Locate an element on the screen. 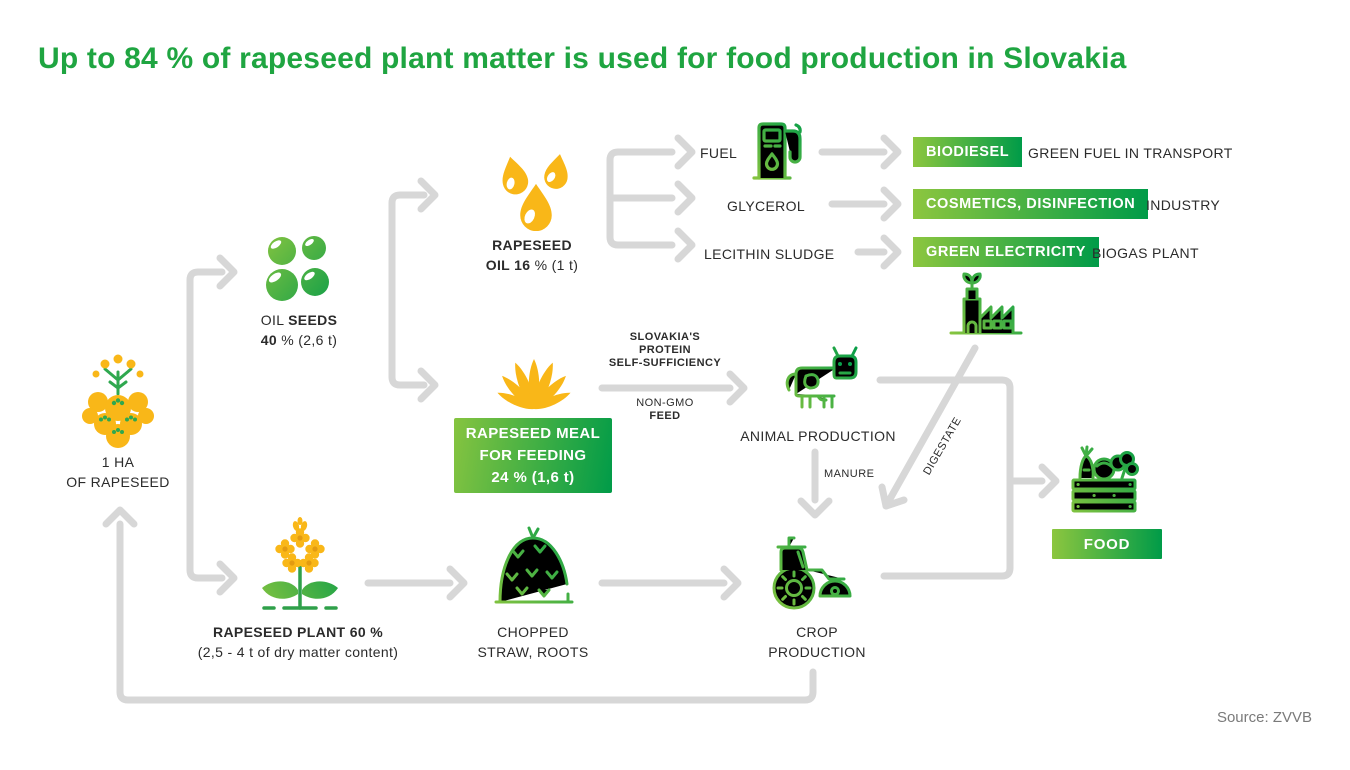  non-gmo-feed-label: NON-GMO FEED is located at coordinates (665, 409).